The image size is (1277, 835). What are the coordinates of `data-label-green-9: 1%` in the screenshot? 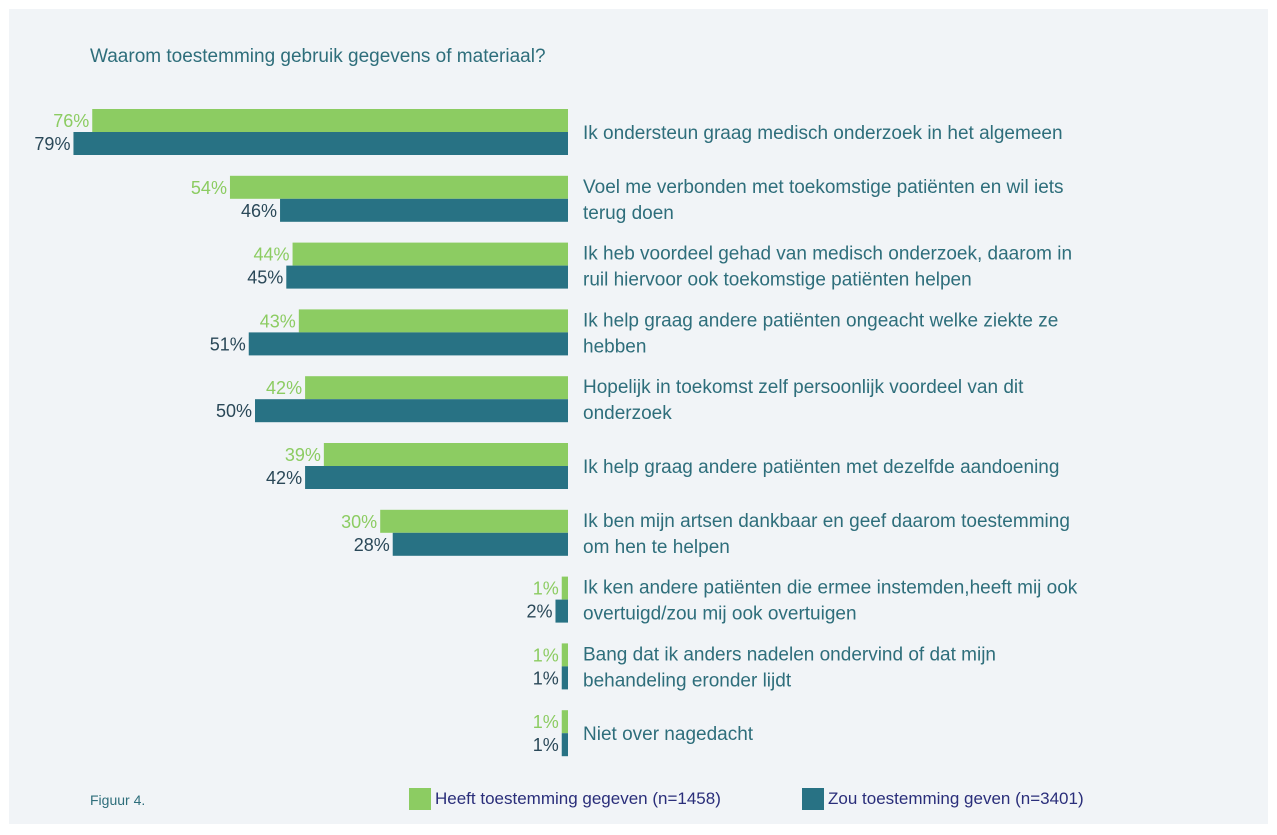 It's located at (546, 722).